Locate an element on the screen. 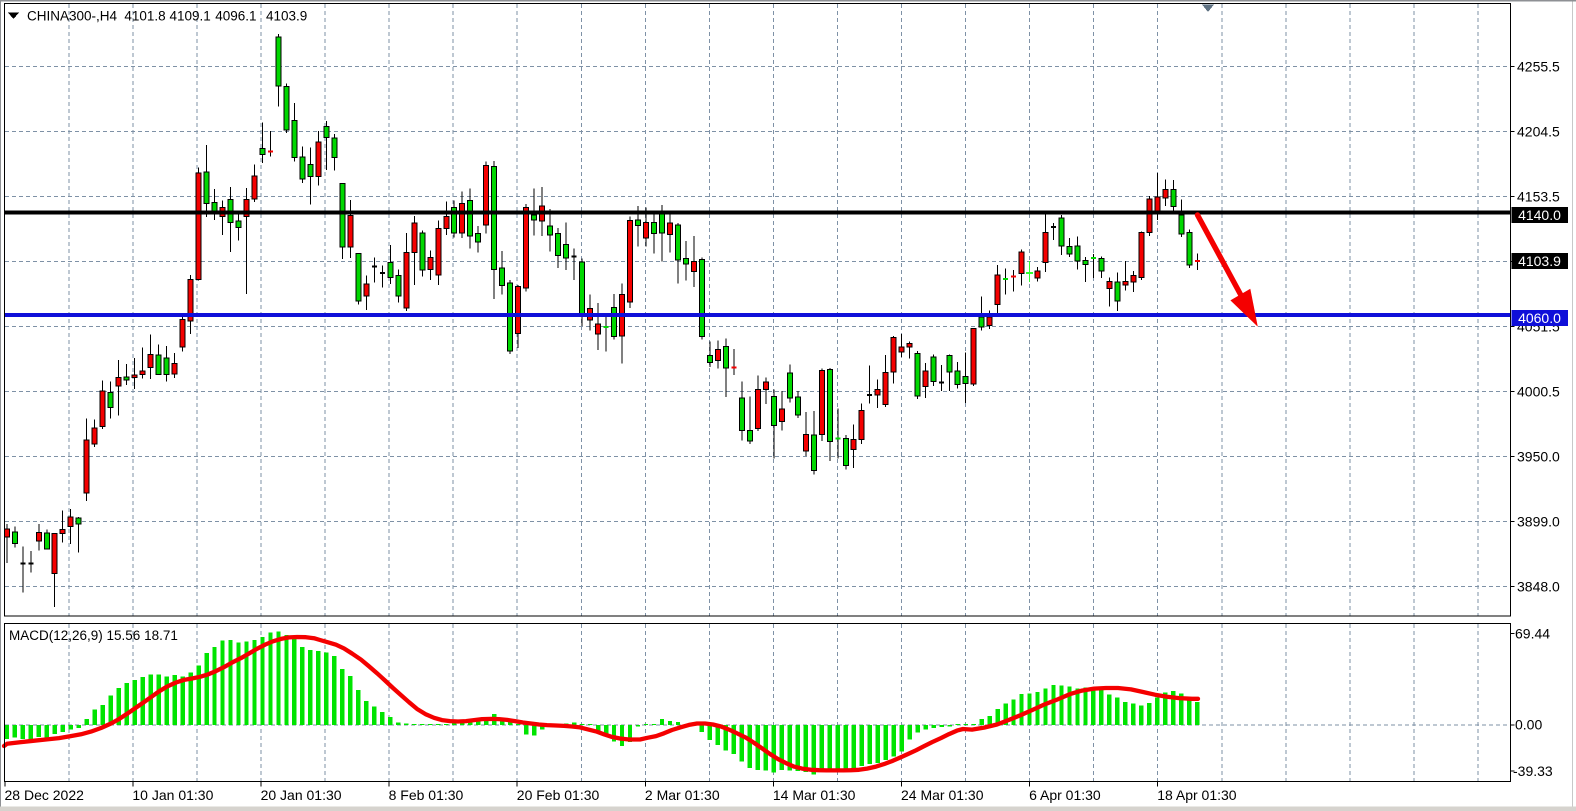 This screenshot has height=811, width=1576. svg-text: 4060.0 is located at coordinates (1539, 318).